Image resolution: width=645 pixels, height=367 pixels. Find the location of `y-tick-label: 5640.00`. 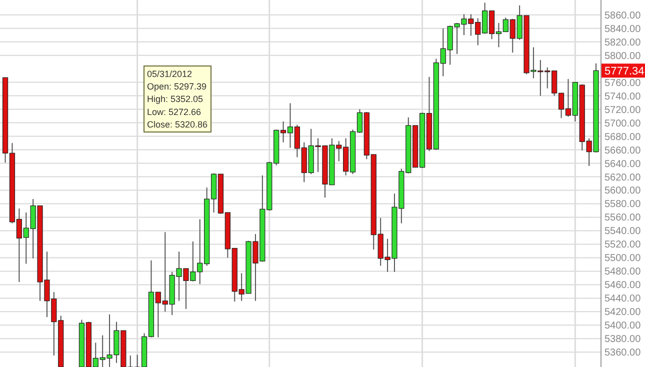

y-tick-label: 5640.00 is located at coordinates (623, 164).